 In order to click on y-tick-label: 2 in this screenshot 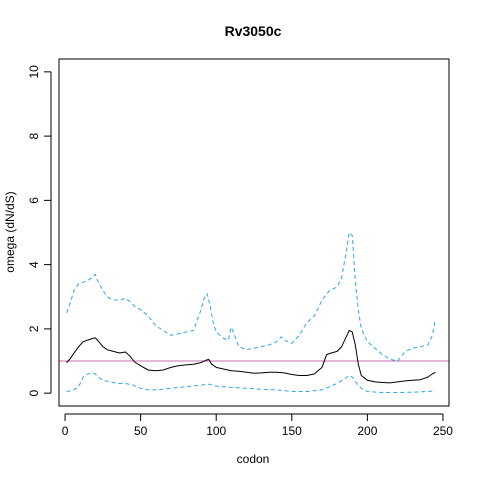, I will do `click(34, 328)`.